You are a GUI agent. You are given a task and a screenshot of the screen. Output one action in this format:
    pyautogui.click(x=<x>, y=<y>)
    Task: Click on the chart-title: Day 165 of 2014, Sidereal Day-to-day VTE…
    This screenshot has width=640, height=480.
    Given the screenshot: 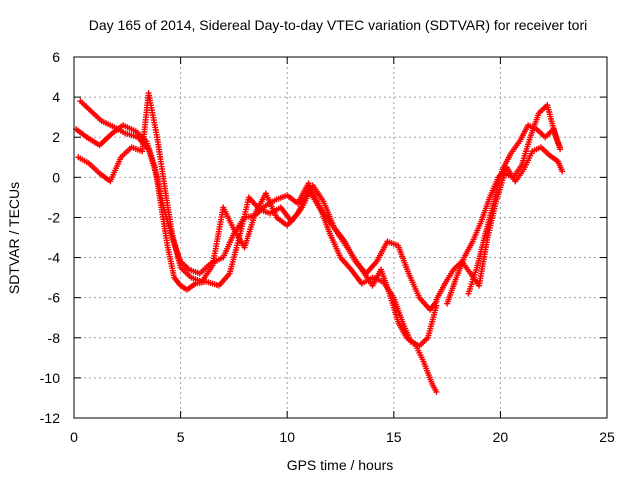 What is the action you would take?
    pyautogui.click(x=338, y=25)
    